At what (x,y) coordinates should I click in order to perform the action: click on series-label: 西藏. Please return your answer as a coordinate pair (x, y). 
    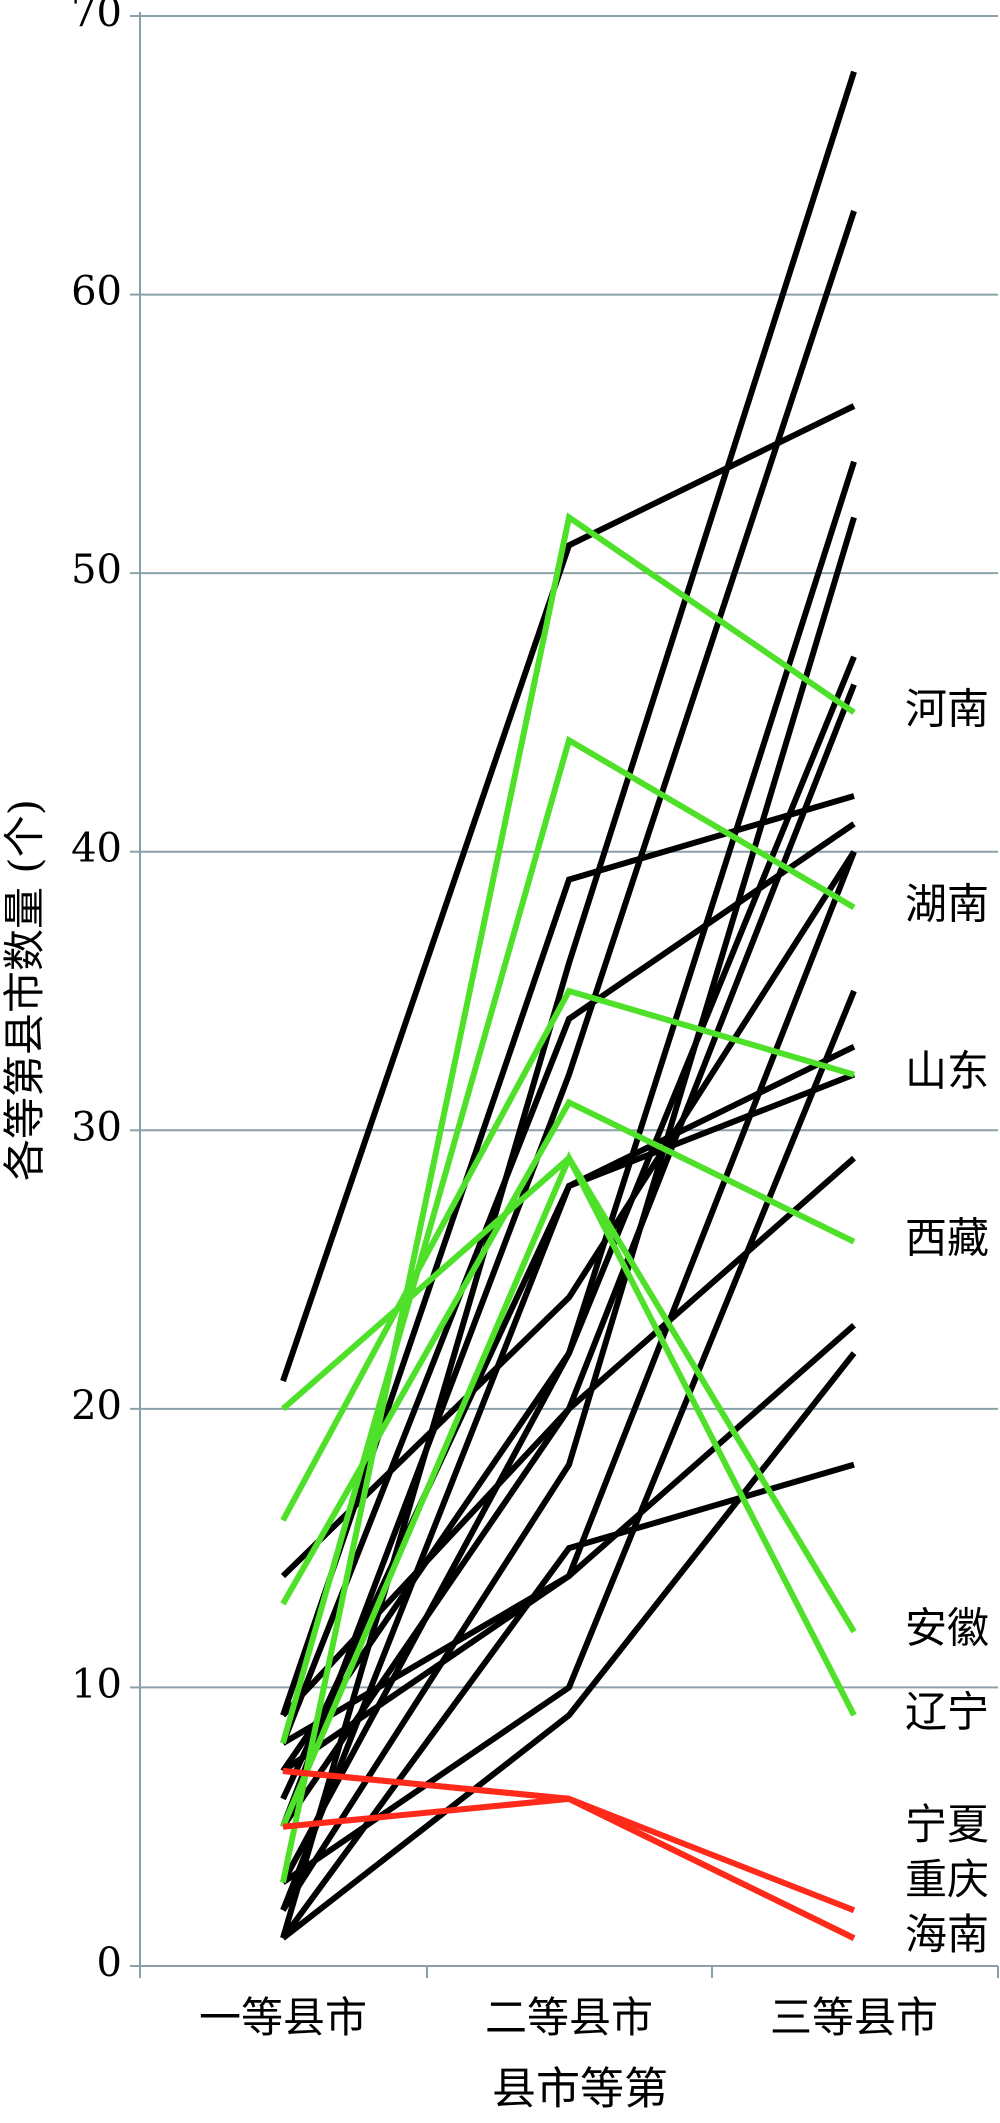
    Looking at the image, I should click on (947, 1238).